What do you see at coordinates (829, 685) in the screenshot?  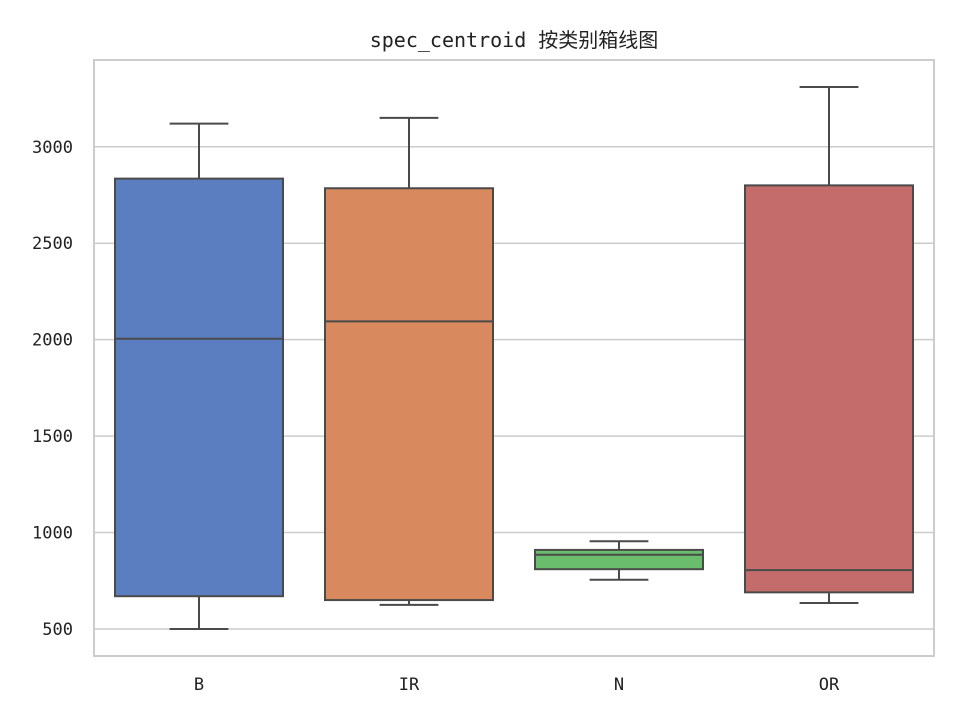 I see `x-tick-label: OR` at bounding box center [829, 685].